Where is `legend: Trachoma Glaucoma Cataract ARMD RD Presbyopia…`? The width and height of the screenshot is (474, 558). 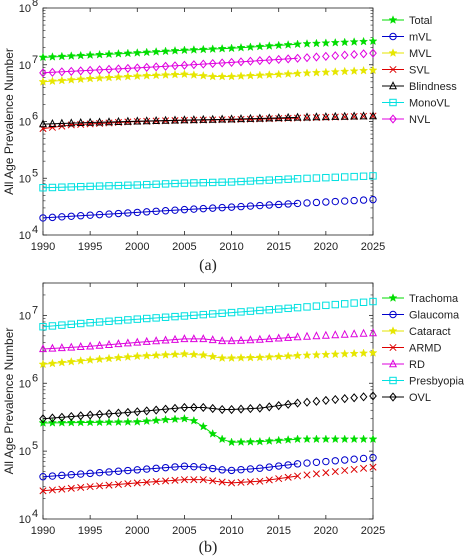
legend: Trachoma Glaucoma Cataract ARMD RD Presbyopia… is located at coordinates (423, 348).